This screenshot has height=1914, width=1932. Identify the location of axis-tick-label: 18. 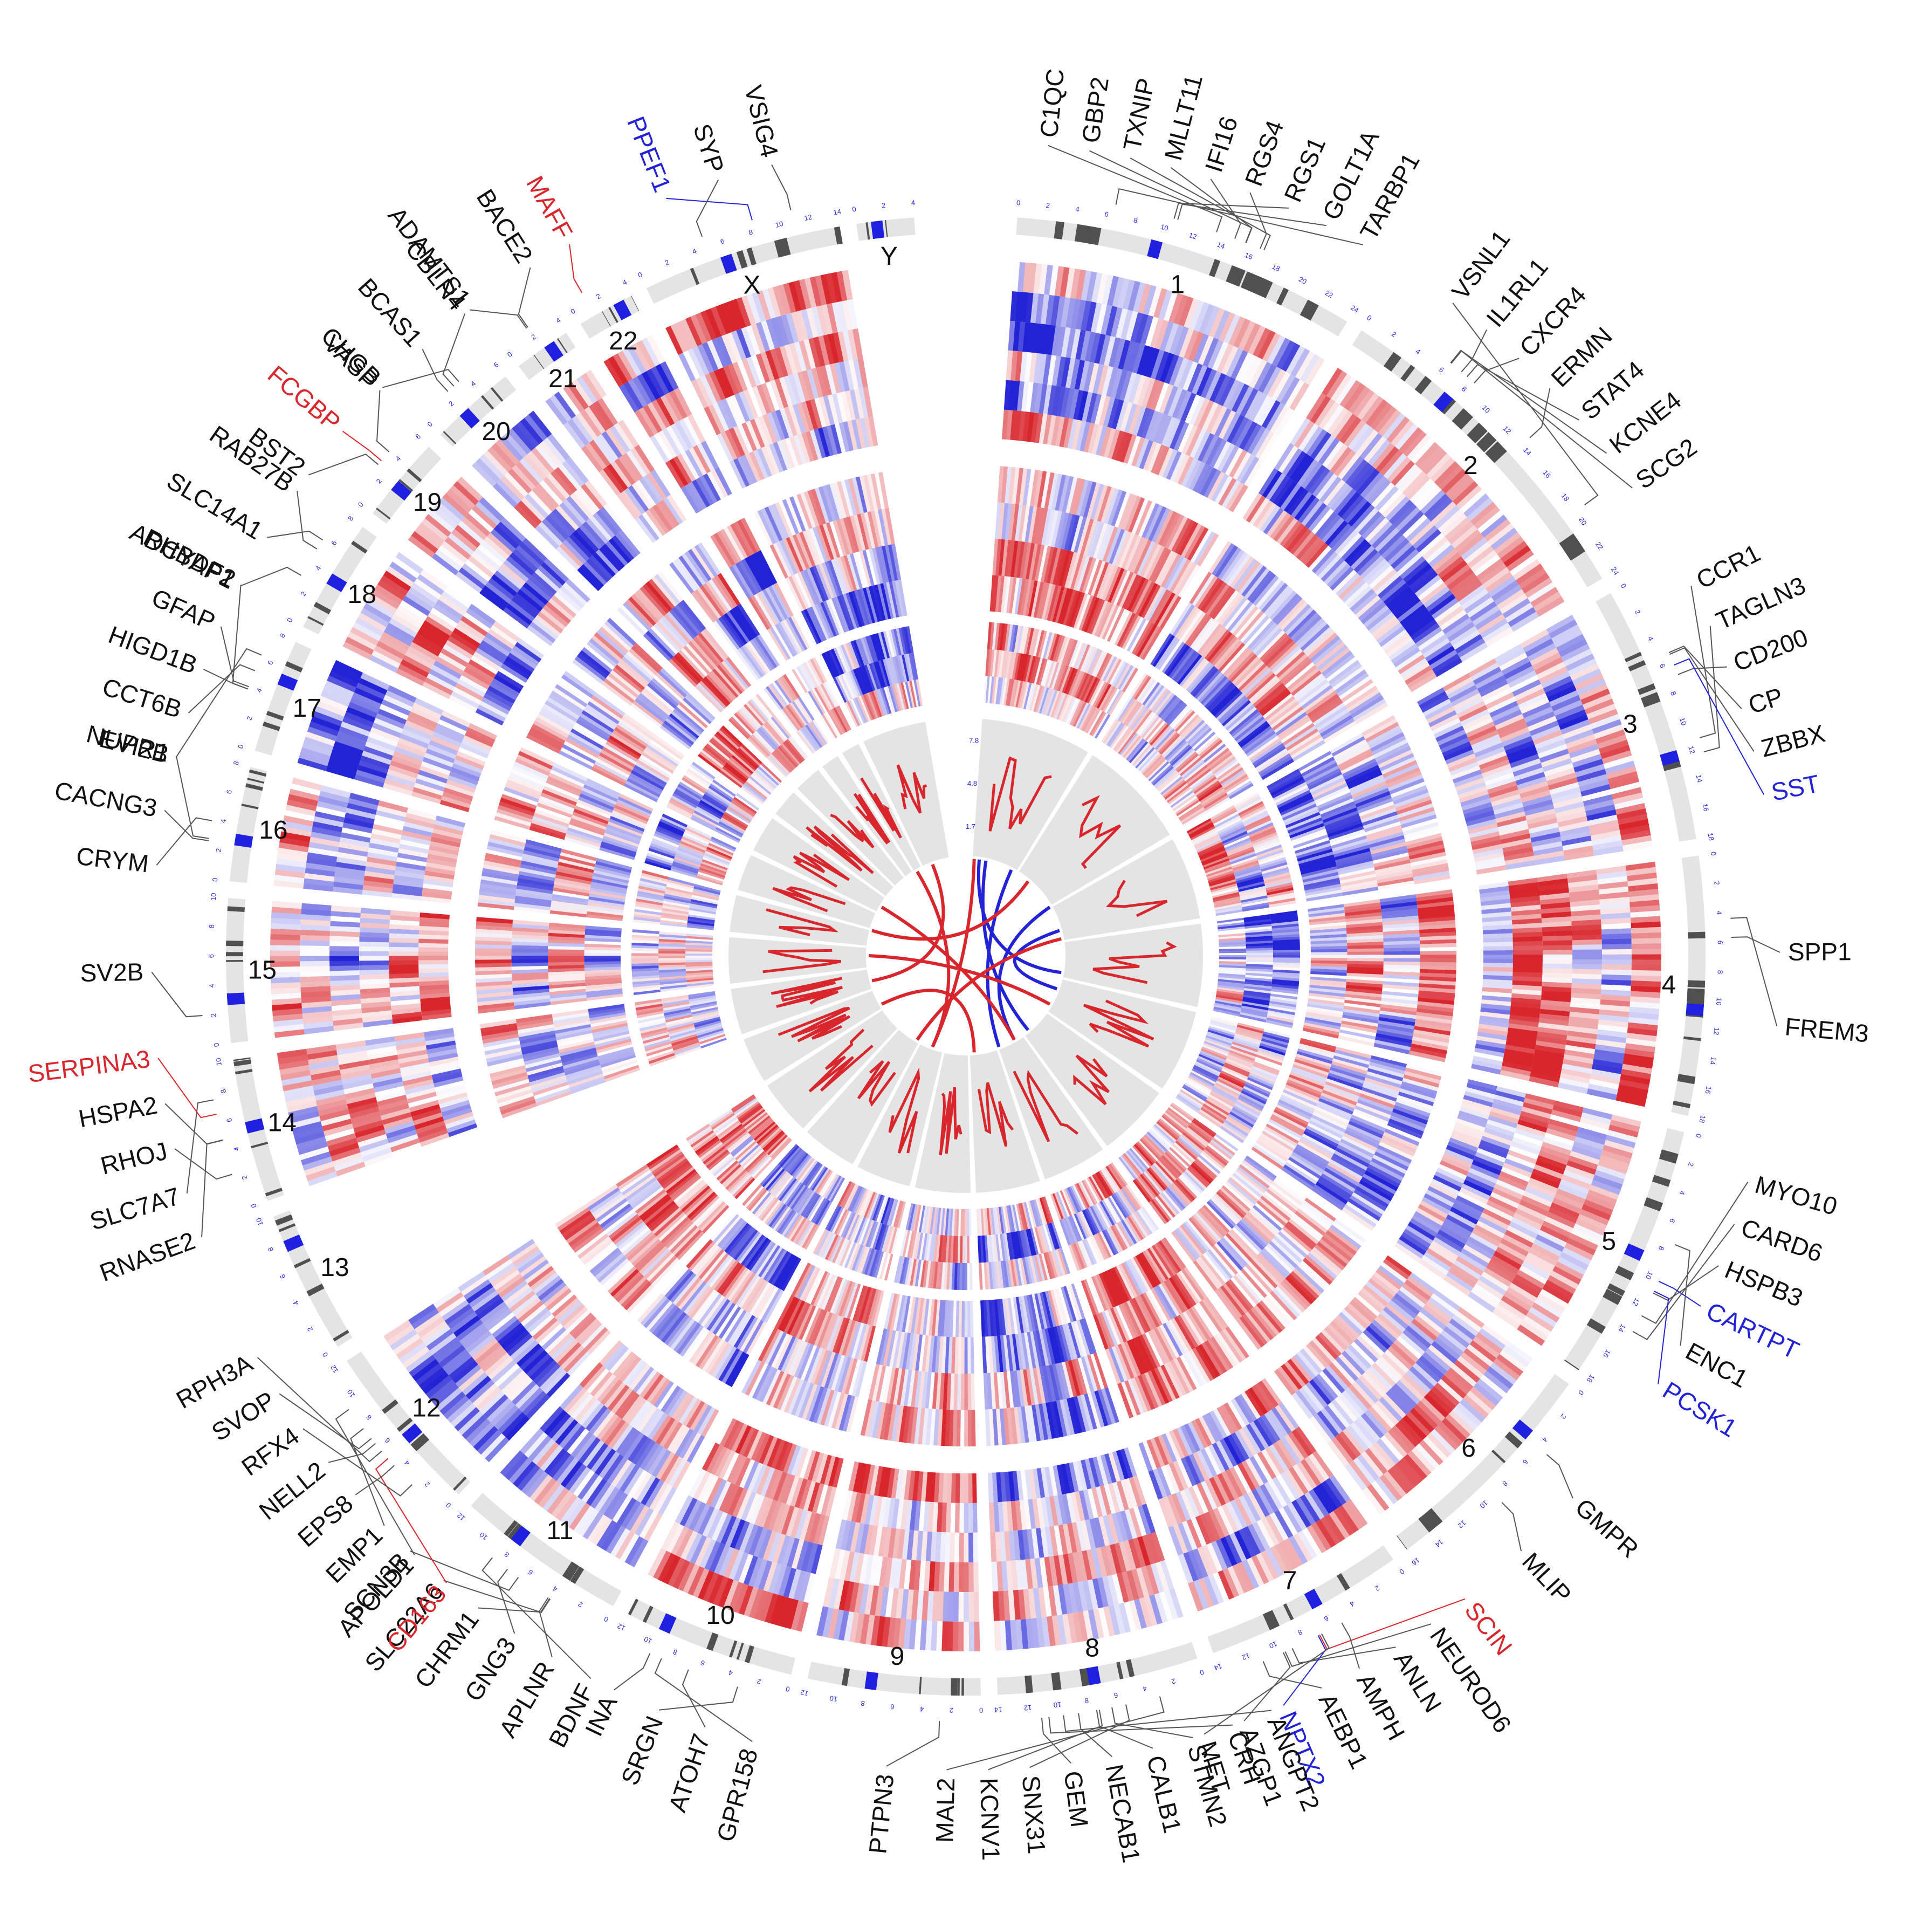
(1710, 836).